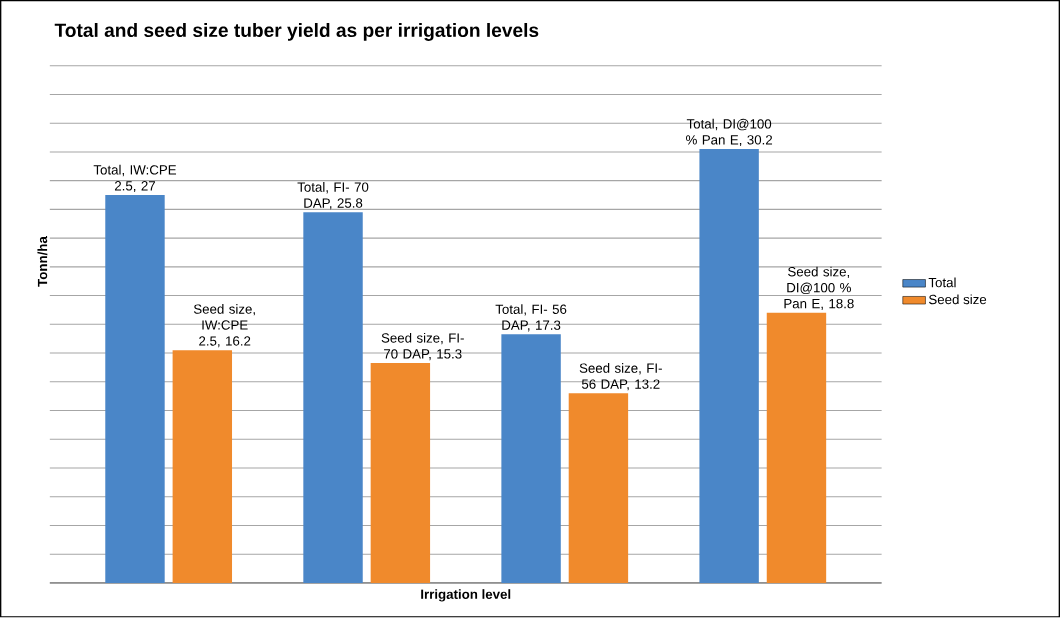 This screenshot has height=618, width=1060. I want to click on data-label: Total, FI- 70 DAP, 25.8, so click(333, 196).